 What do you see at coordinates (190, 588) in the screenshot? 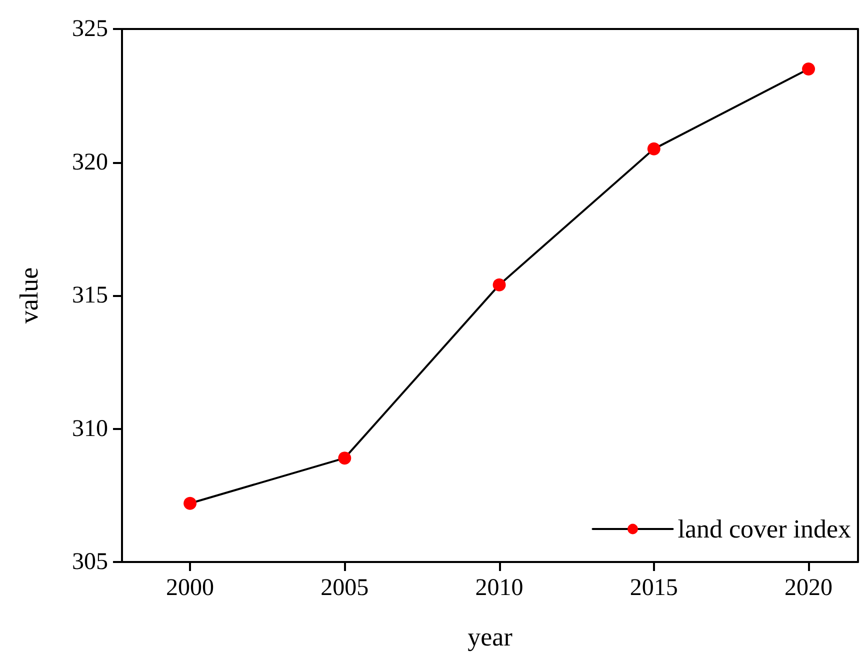
I see `x-tick-label: 2000` at bounding box center [190, 588].